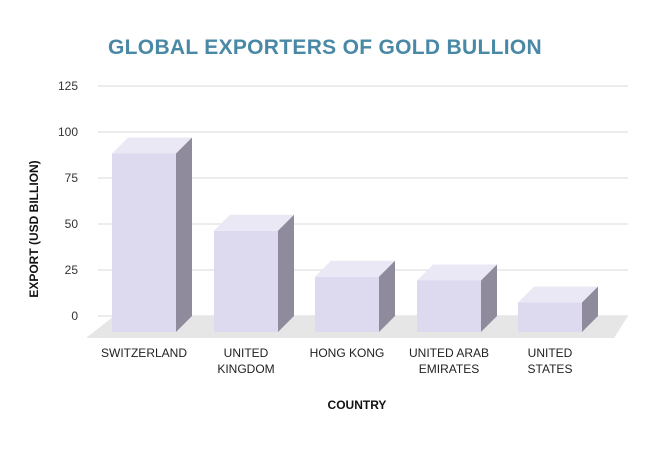 This screenshot has width=650, height=450. What do you see at coordinates (144, 353) in the screenshot?
I see `x-tick-label: SWITZERLAND` at bounding box center [144, 353].